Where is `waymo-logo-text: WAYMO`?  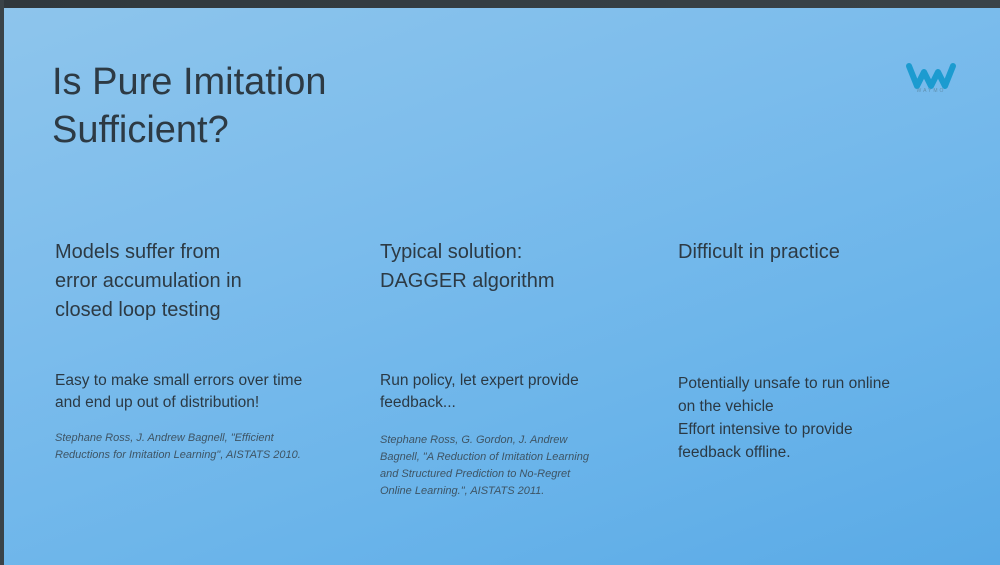
waymo-logo-text: WAYMO is located at coordinates (931, 91).